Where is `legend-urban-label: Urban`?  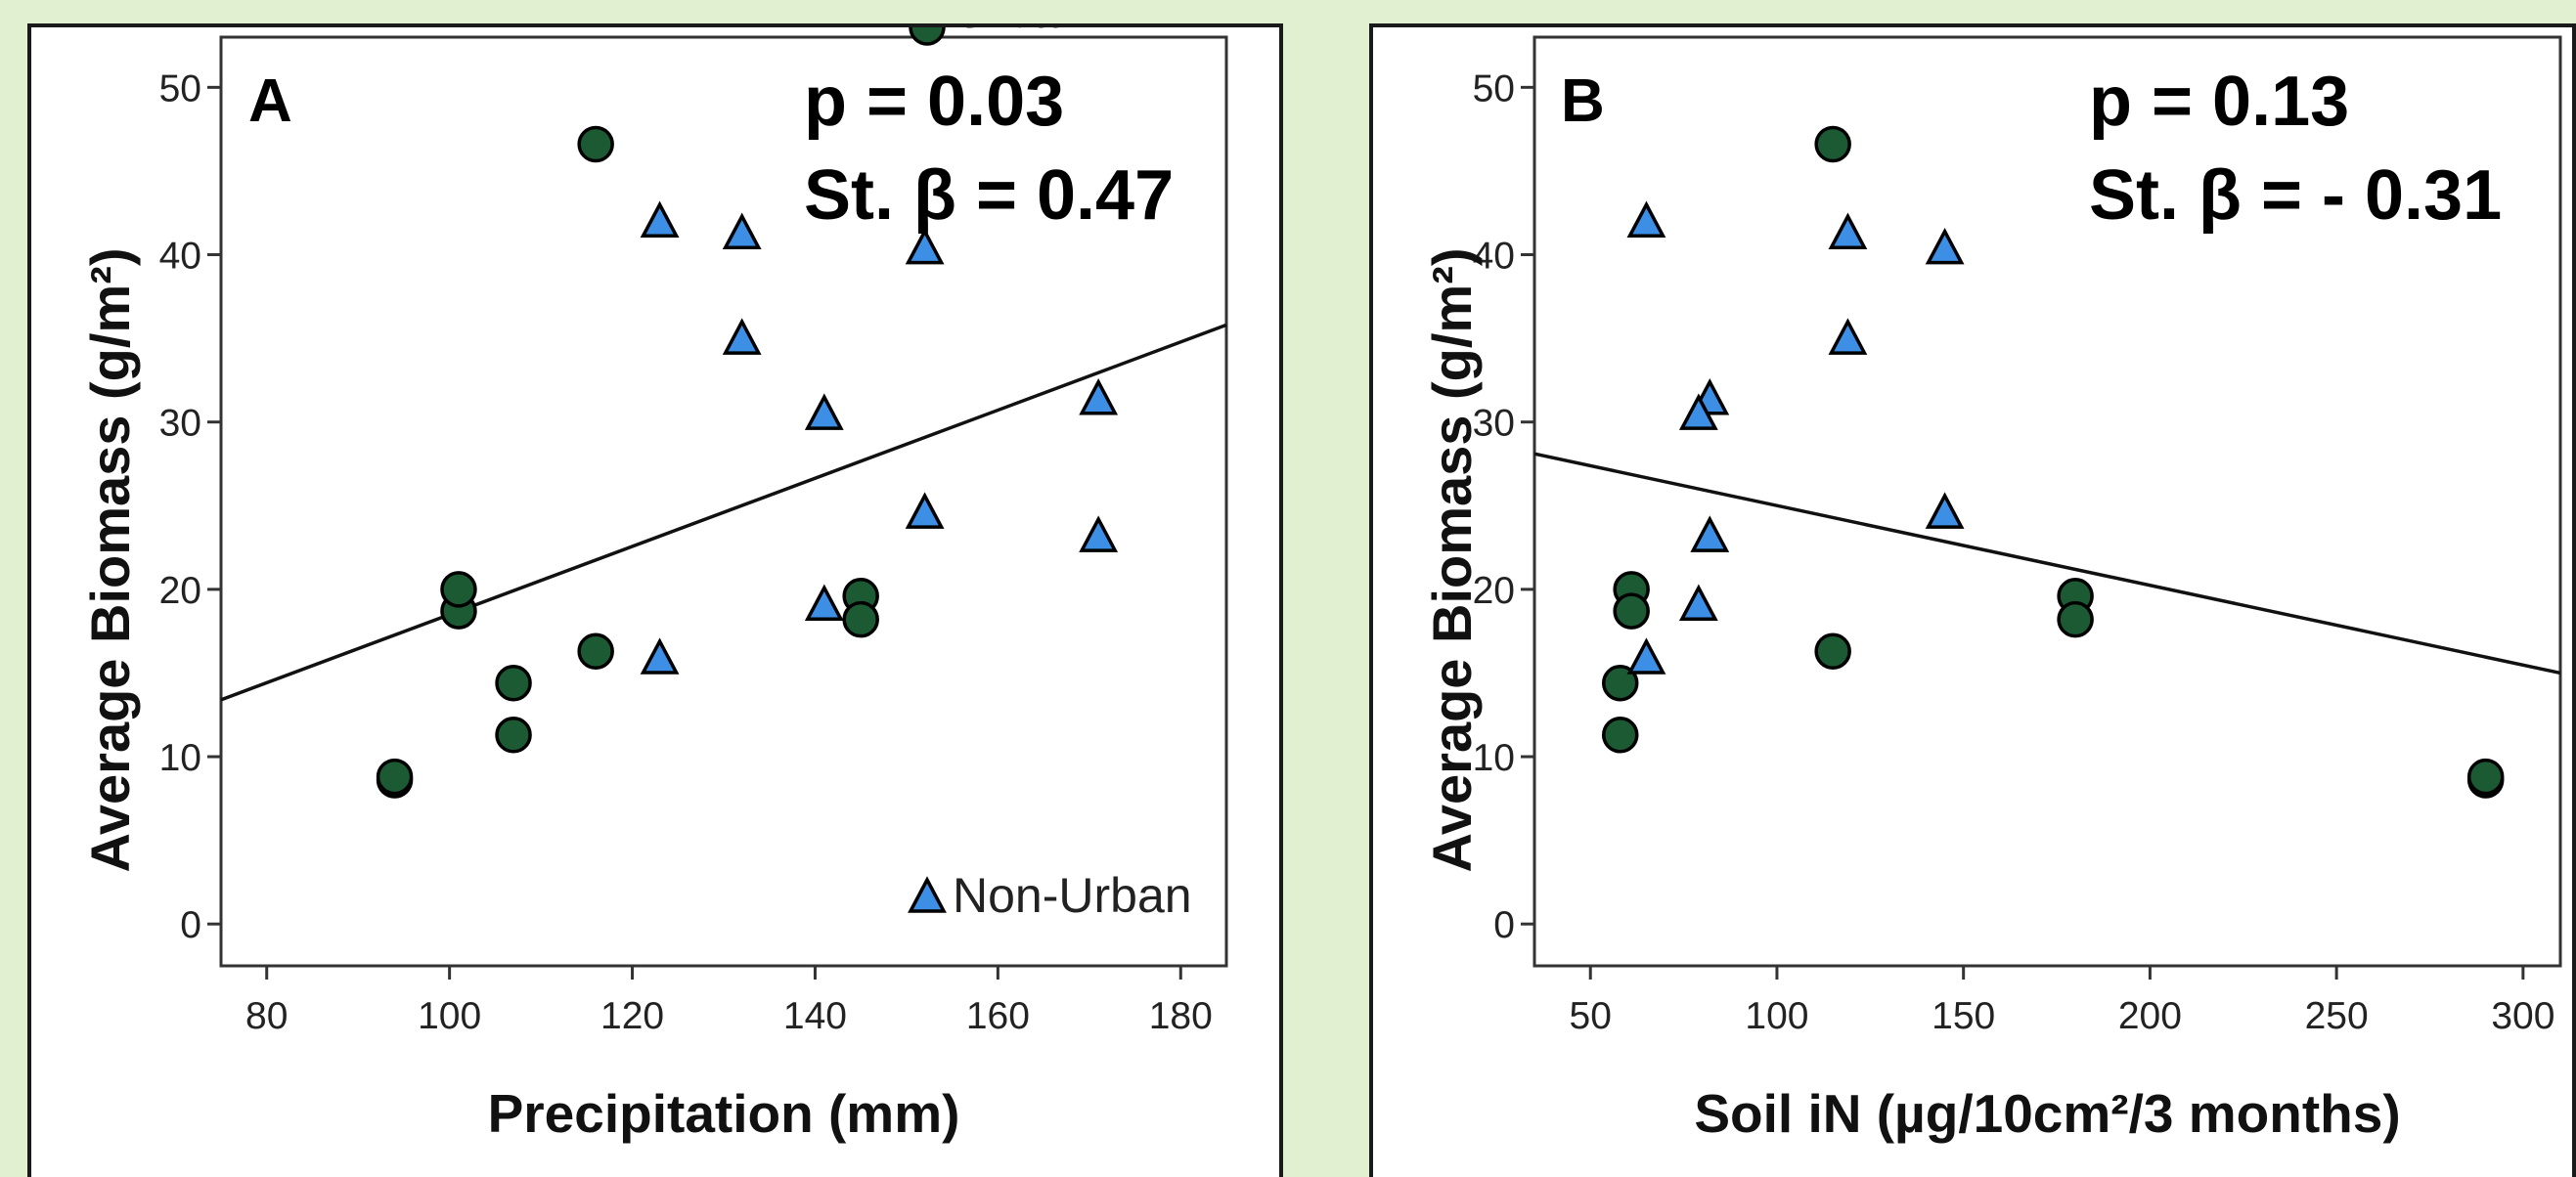
legend-urban-label: Urban is located at coordinates (1019, 32).